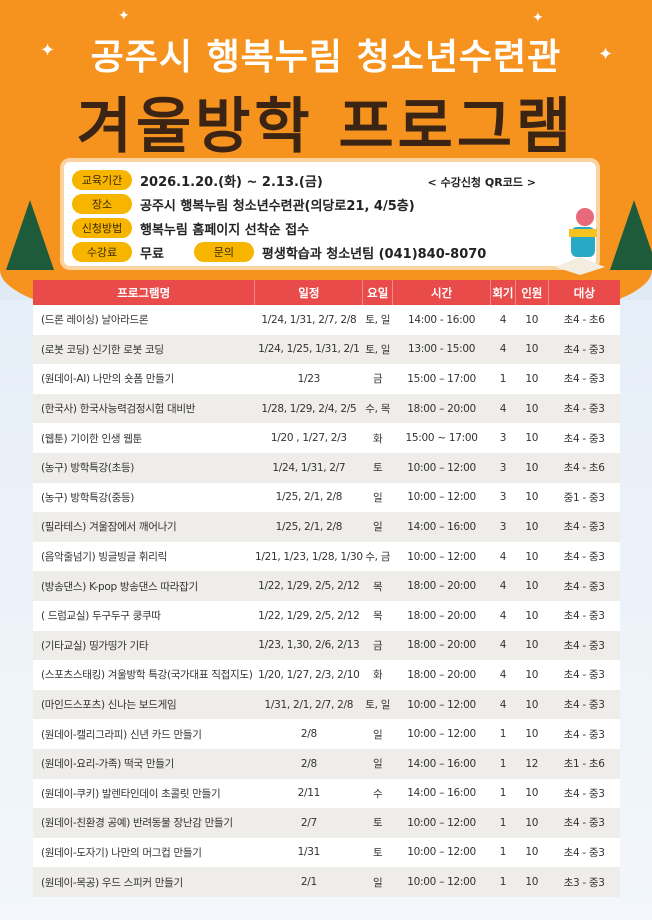 This screenshot has height=920, width=652. I want to click on target-cell: 초1 - 초6, so click(584, 763).